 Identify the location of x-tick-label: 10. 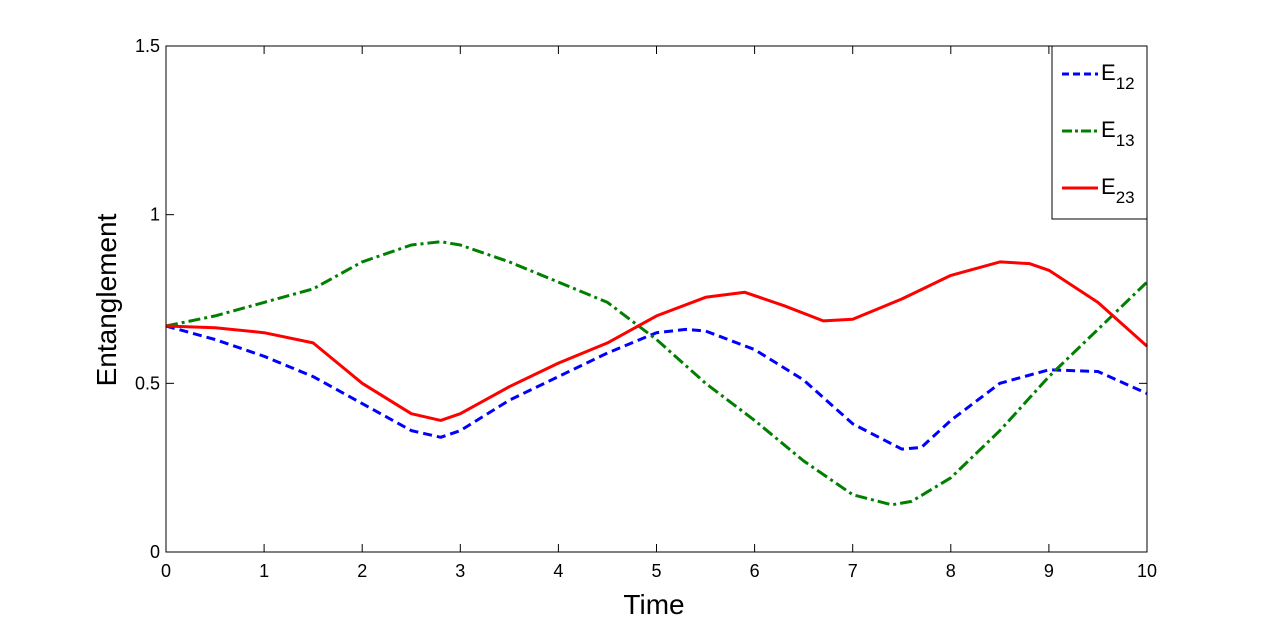
(1147, 571).